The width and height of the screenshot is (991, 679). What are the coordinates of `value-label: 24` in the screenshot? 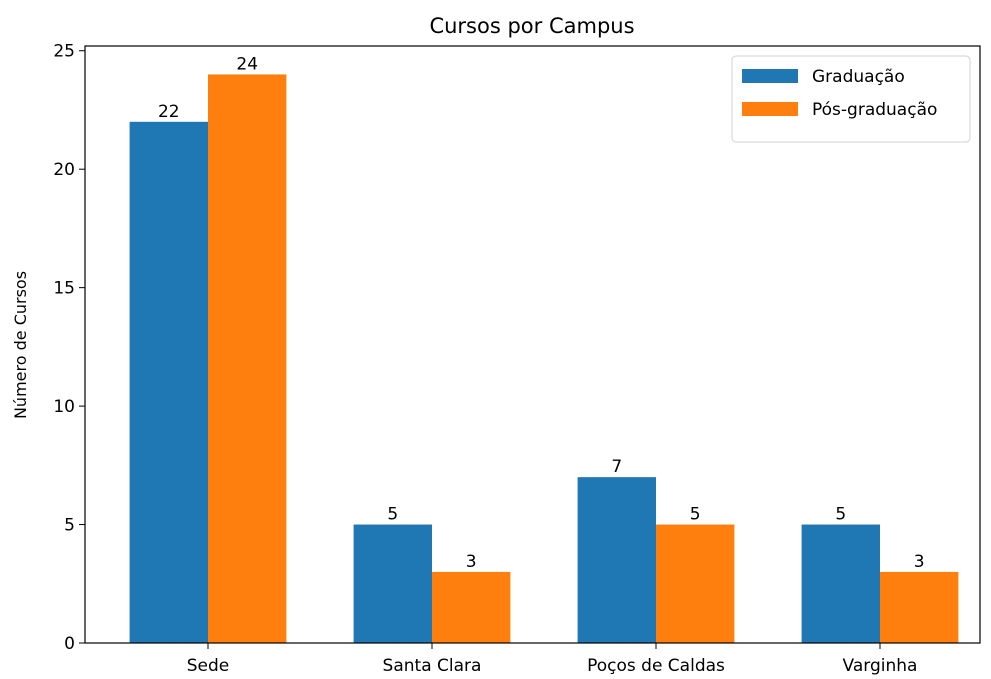 It's located at (247, 64).